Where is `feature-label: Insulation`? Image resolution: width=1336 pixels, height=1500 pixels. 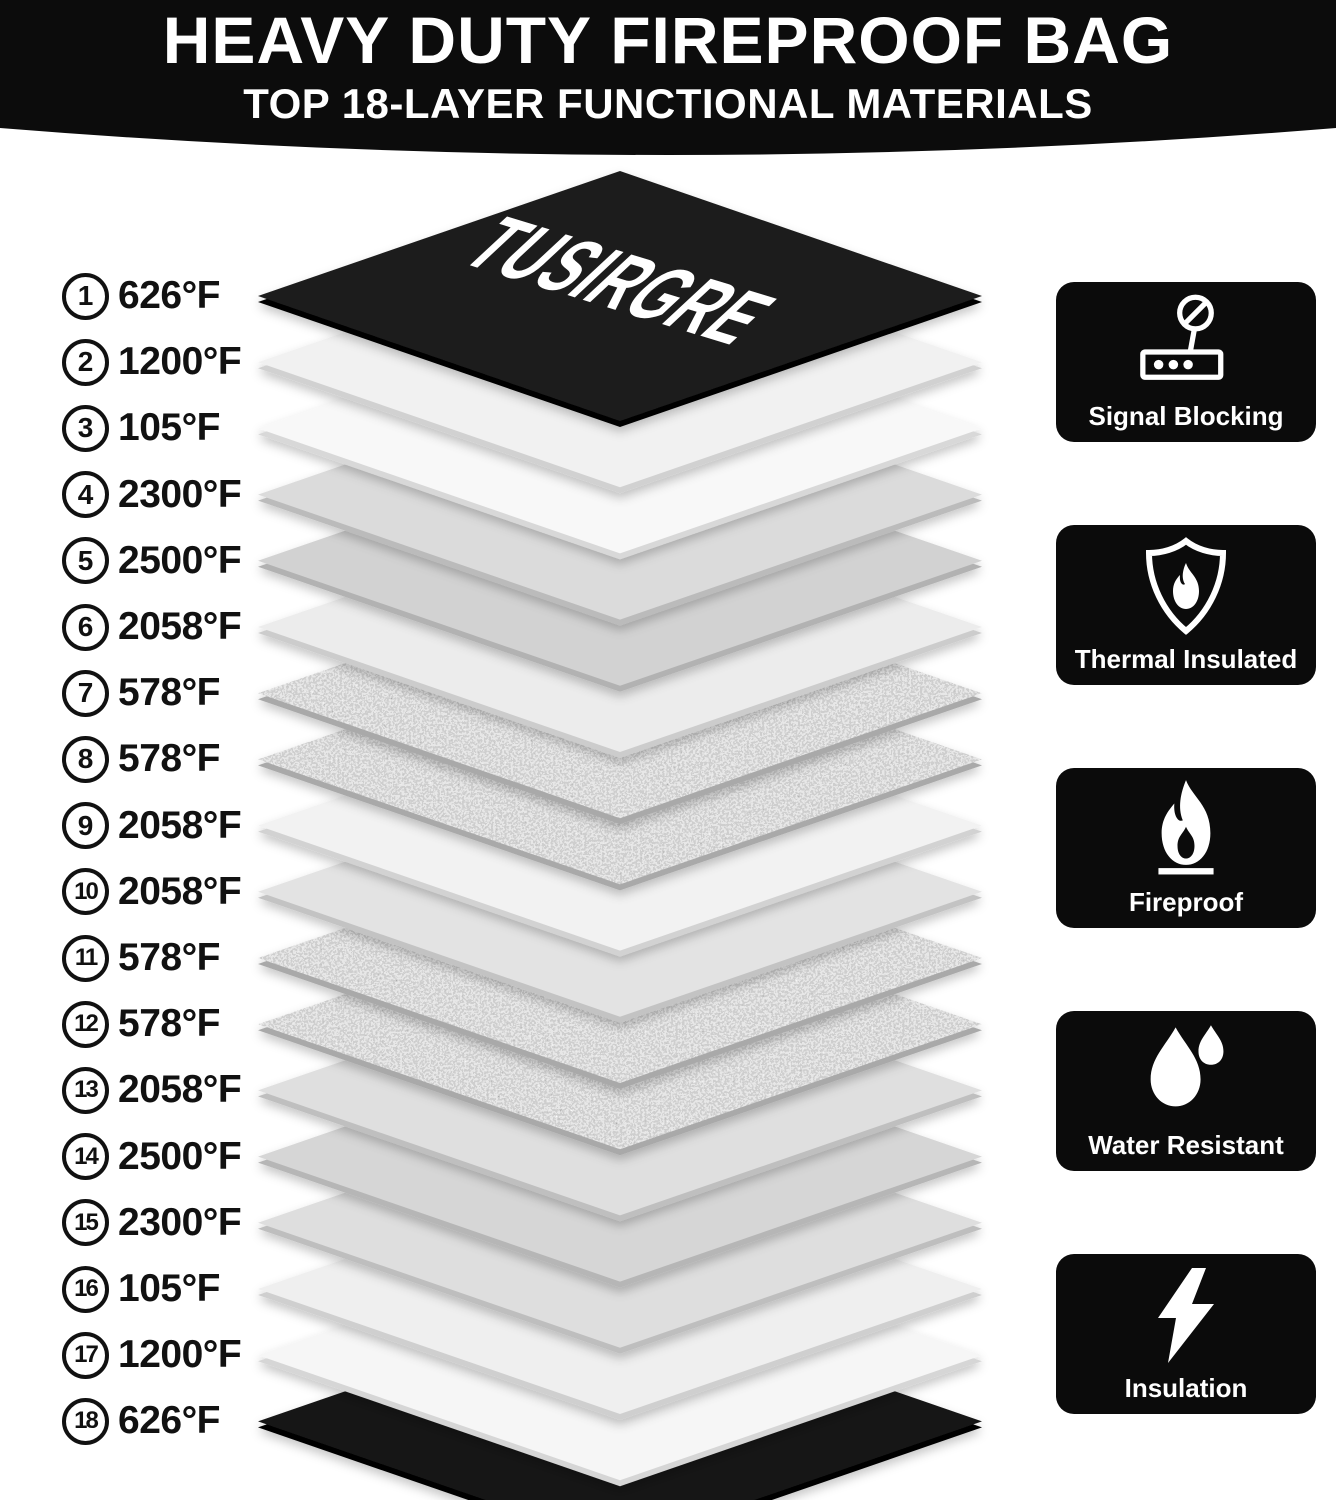 feature-label: Insulation is located at coordinates (1186, 1388).